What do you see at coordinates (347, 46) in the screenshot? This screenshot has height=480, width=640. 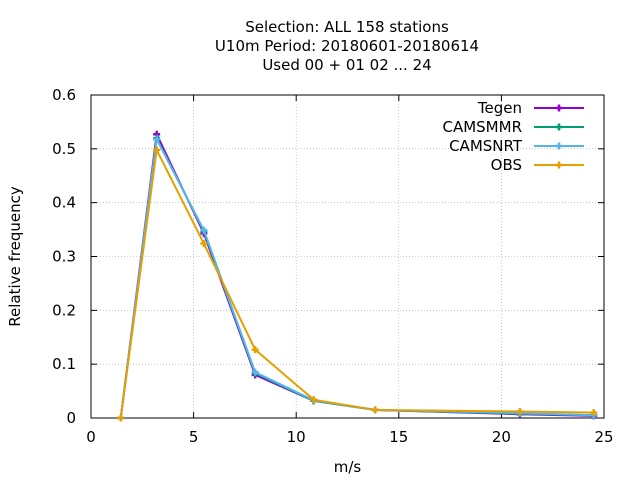 I see `title-line-2: U10m Period: 20180601-20180614` at bounding box center [347, 46].